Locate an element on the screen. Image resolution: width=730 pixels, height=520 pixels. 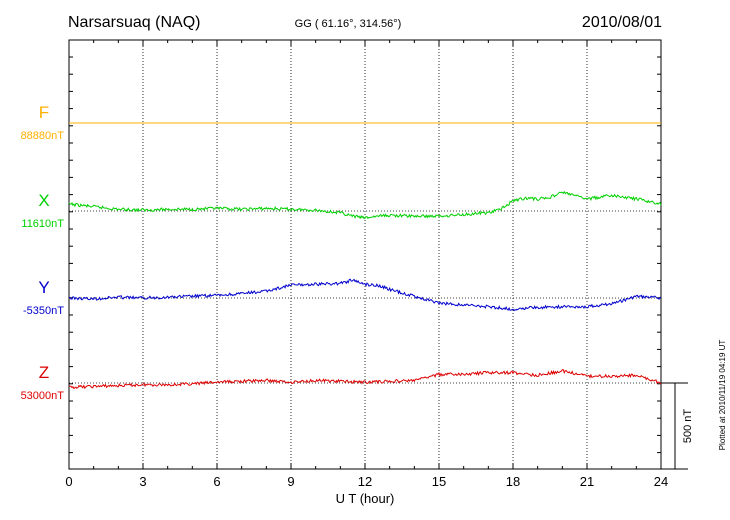
x-axis-label: U T (hour) is located at coordinates (365, 498).